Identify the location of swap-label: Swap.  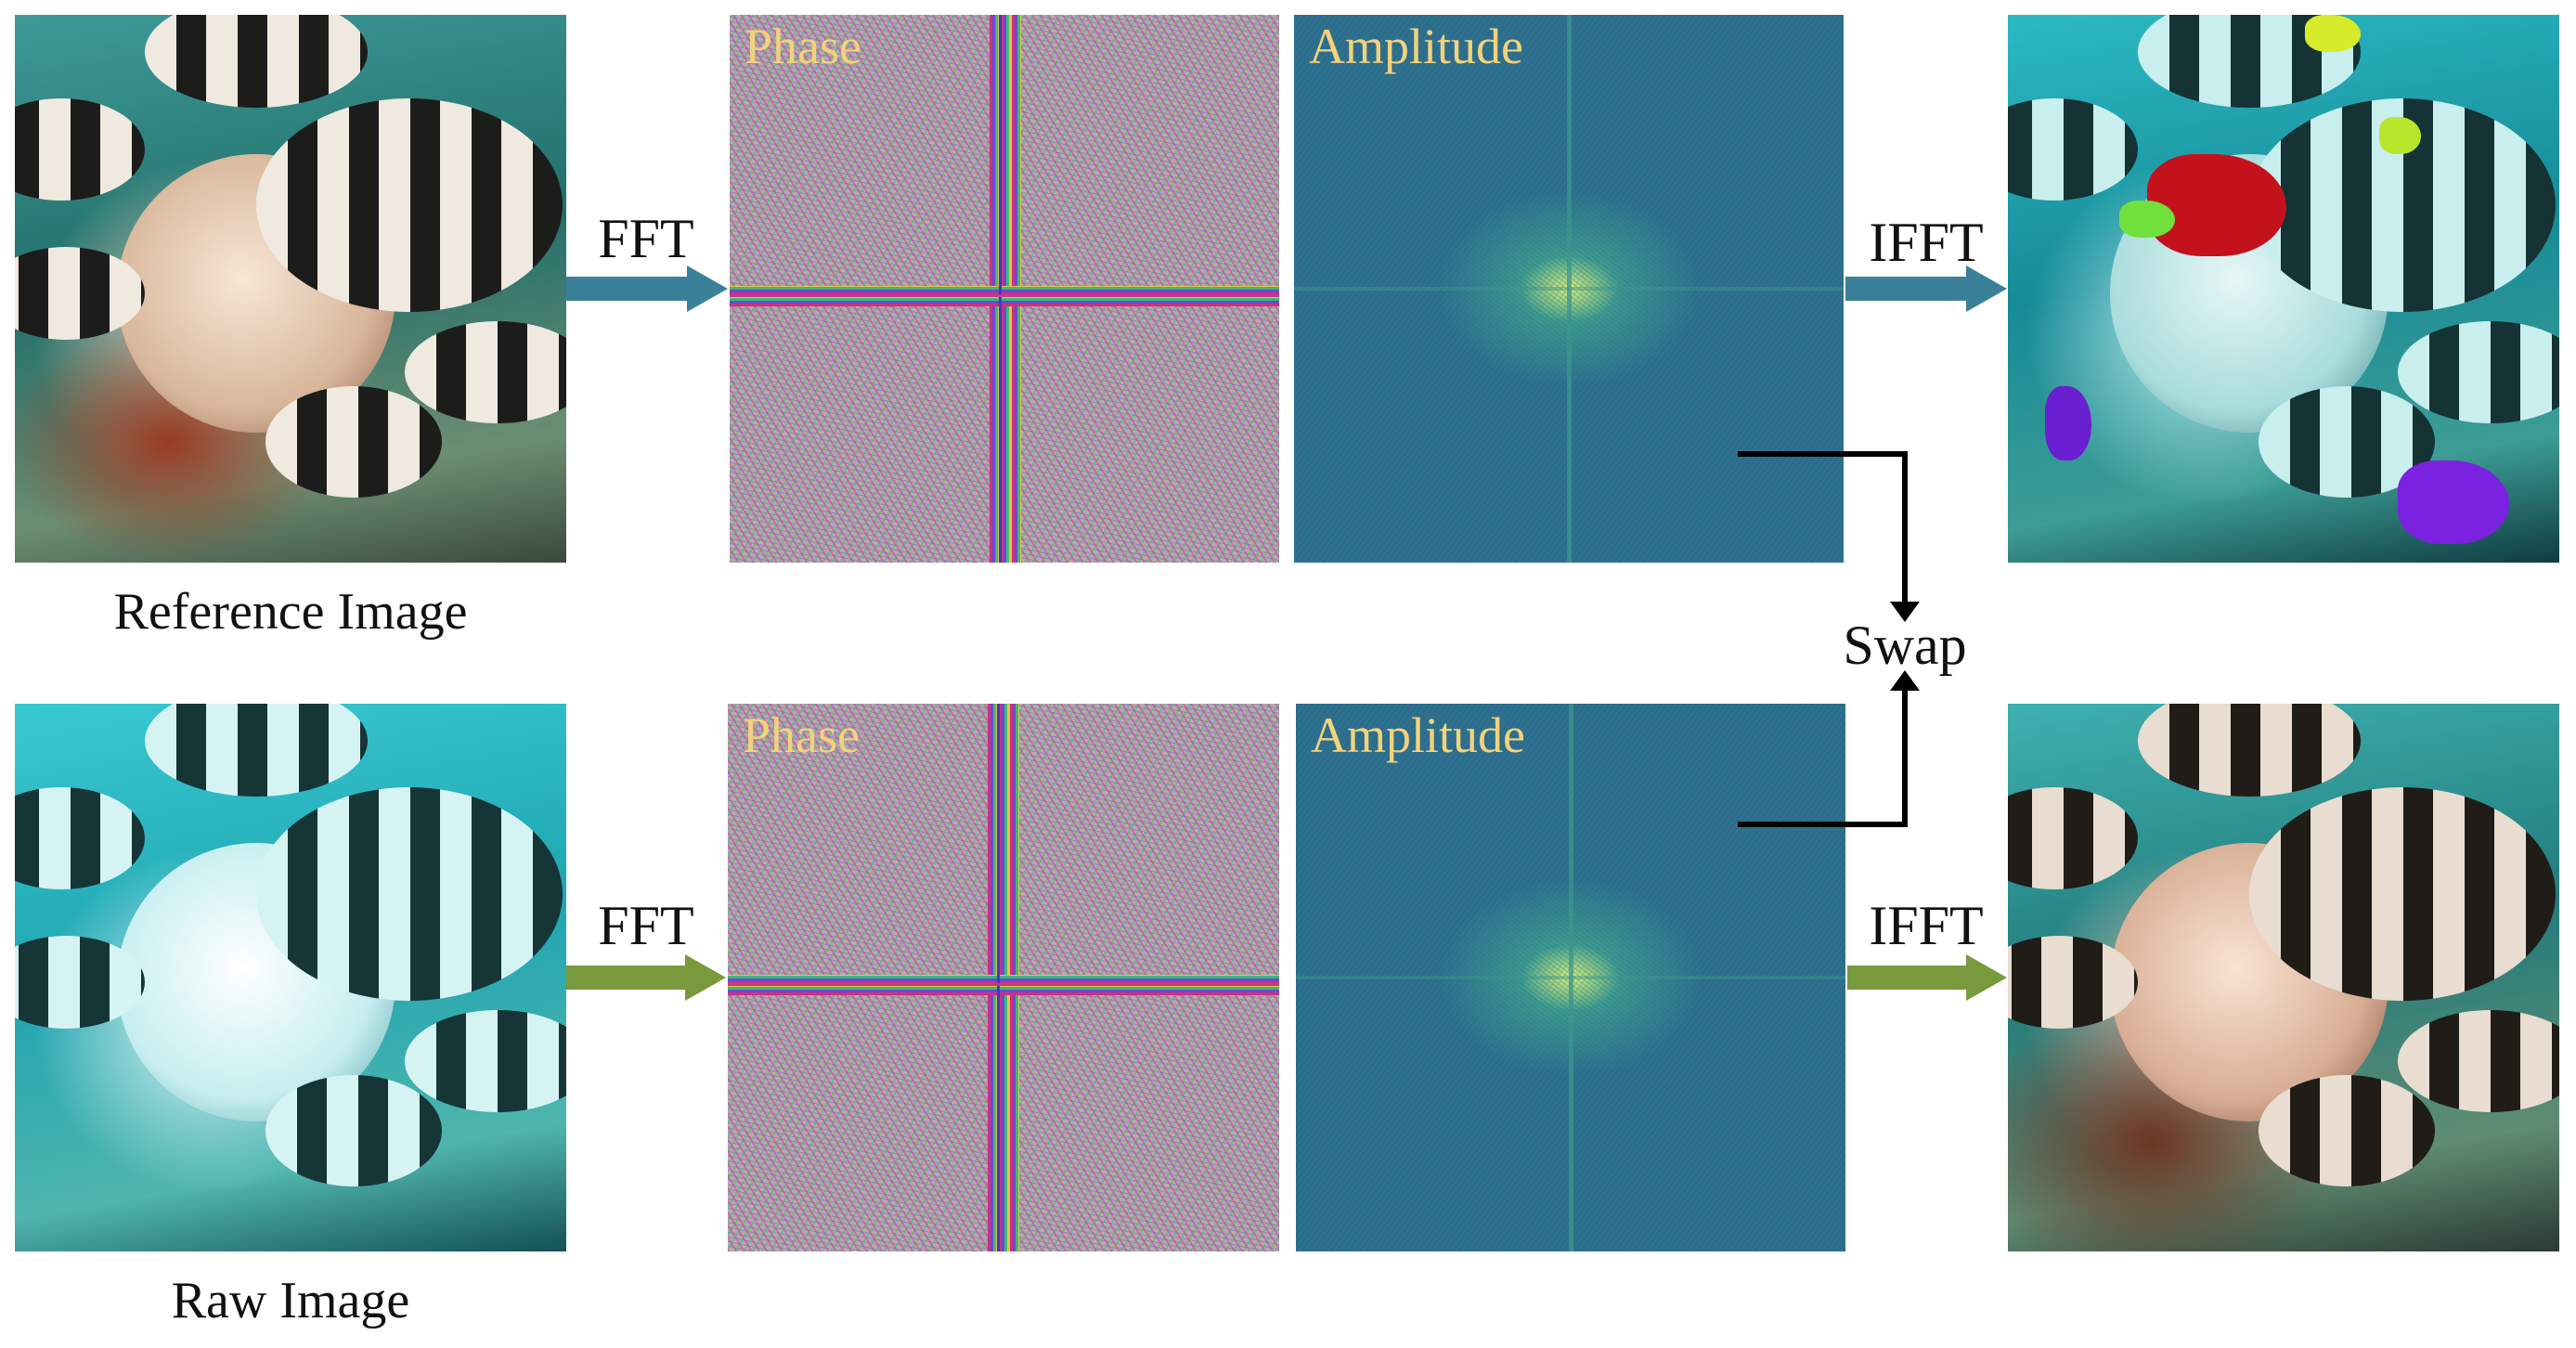
(1905, 646).